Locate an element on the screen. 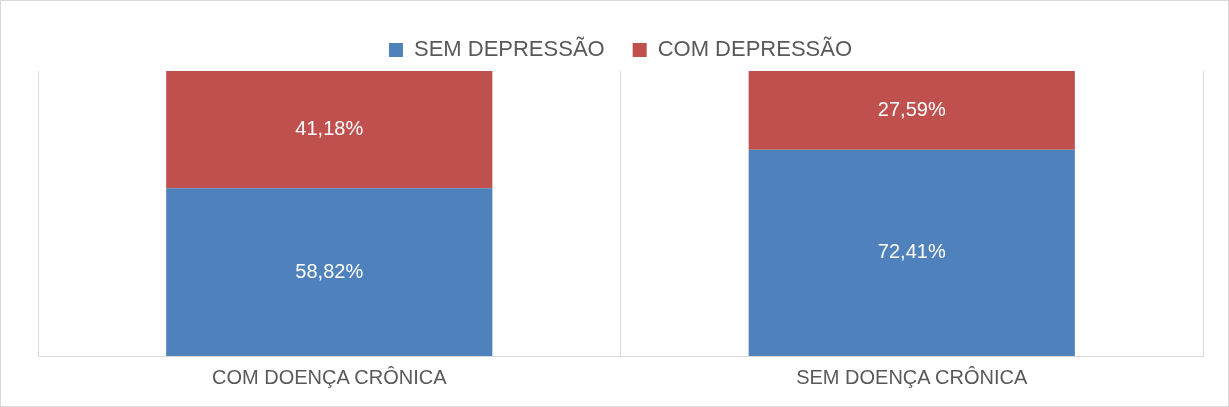 Image resolution: width=1229 pixels, height=407 pixels. data-label: 41,18% is located at coordinates (329, 128).